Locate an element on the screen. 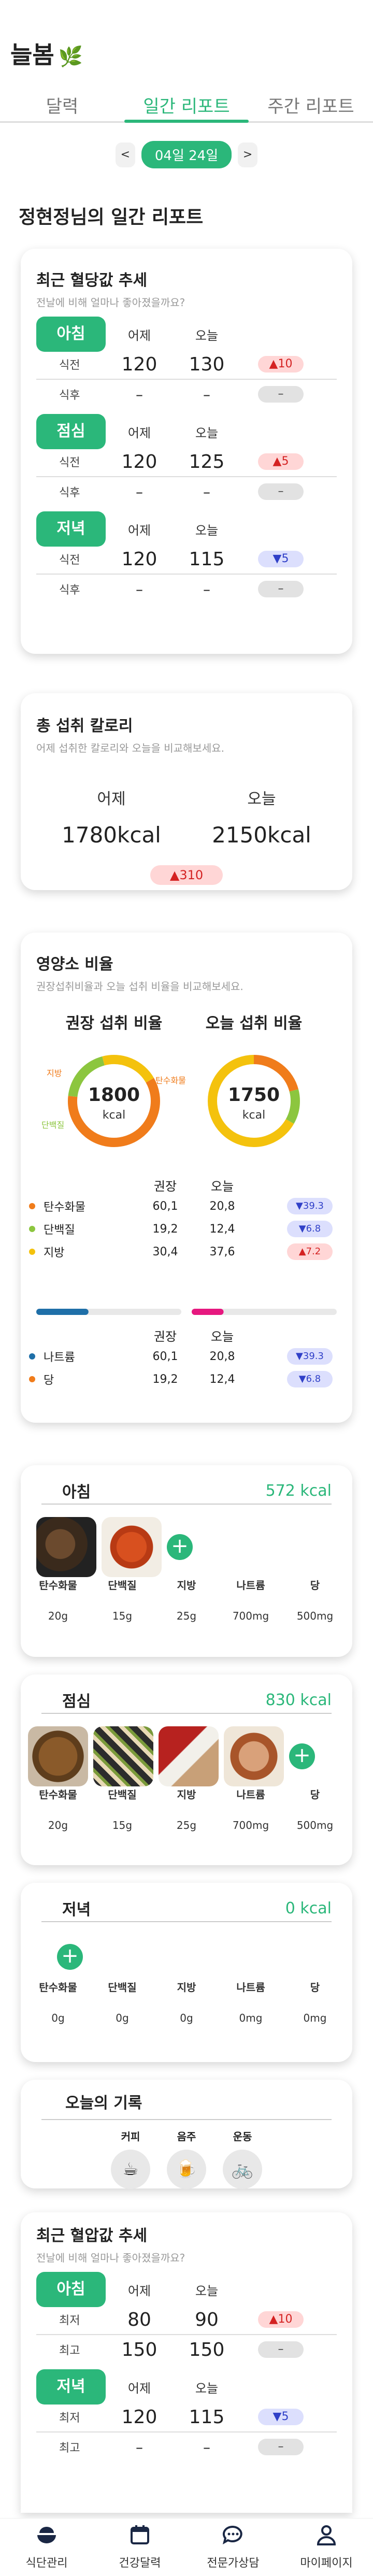  food-photo-bread is located at coordinates (58, 1756).